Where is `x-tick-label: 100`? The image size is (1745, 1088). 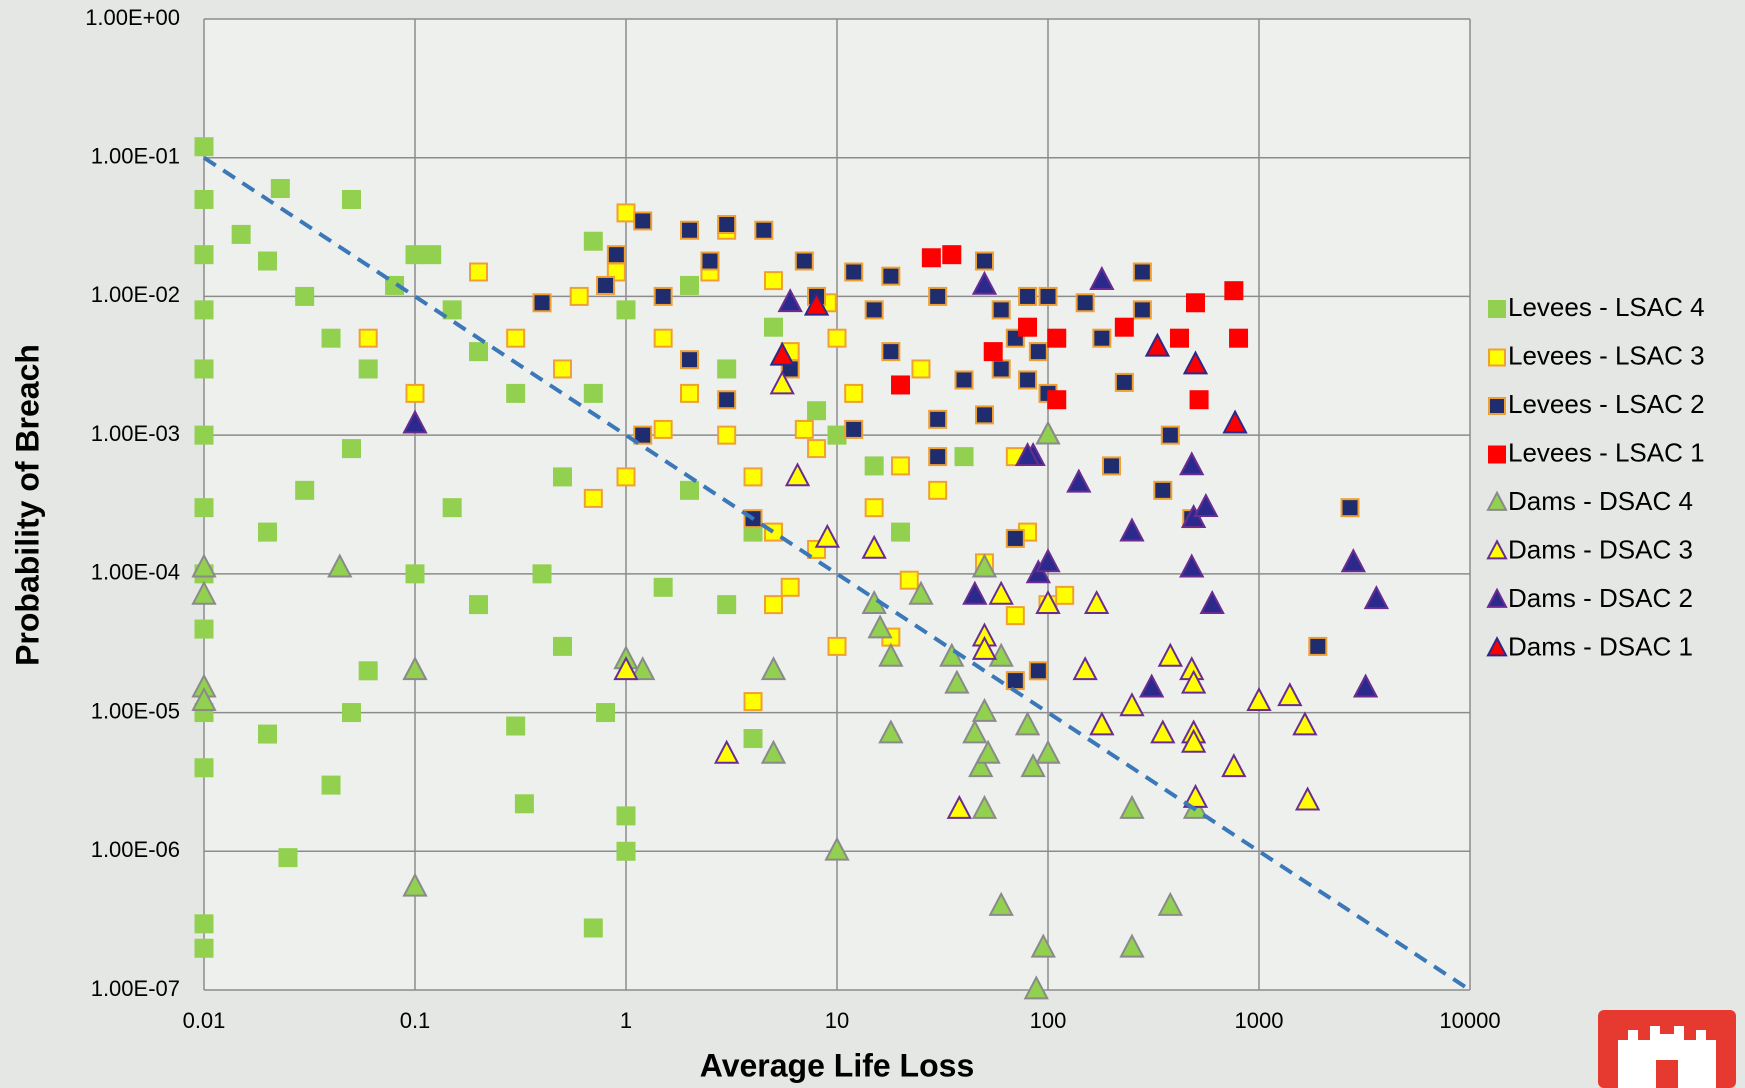 x-tick-label: 100 is located at coordinates (1048, 1020).